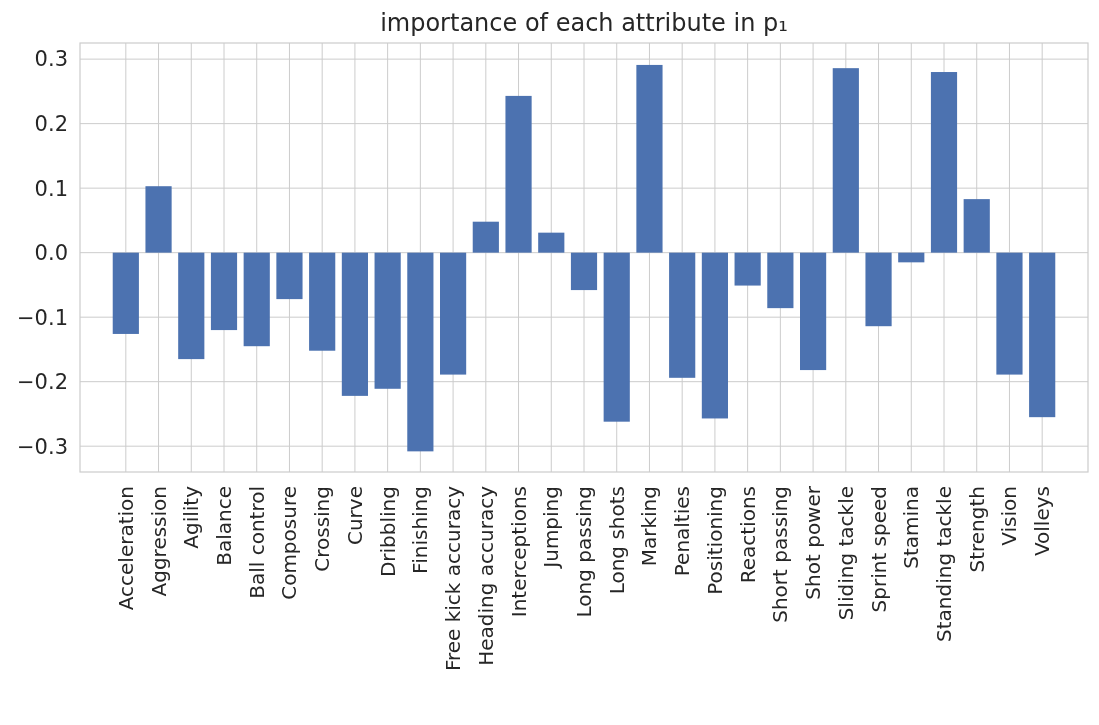 This screenshot has width=1099, height=725. I want to click on x-tick-label: Agility, so click(191, 517).